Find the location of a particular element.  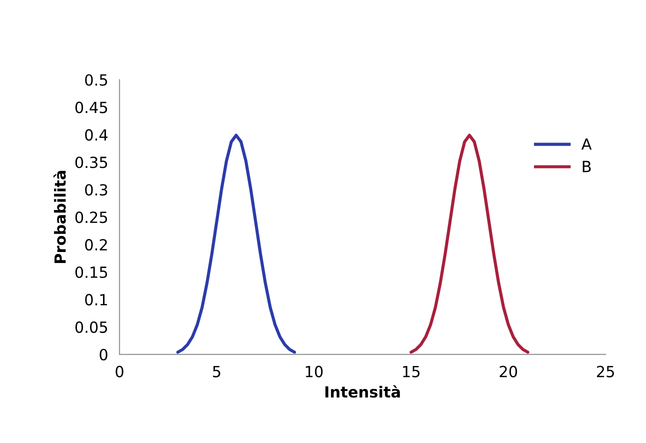

x-tick-label: 15 is located at coordinates (411, 372).